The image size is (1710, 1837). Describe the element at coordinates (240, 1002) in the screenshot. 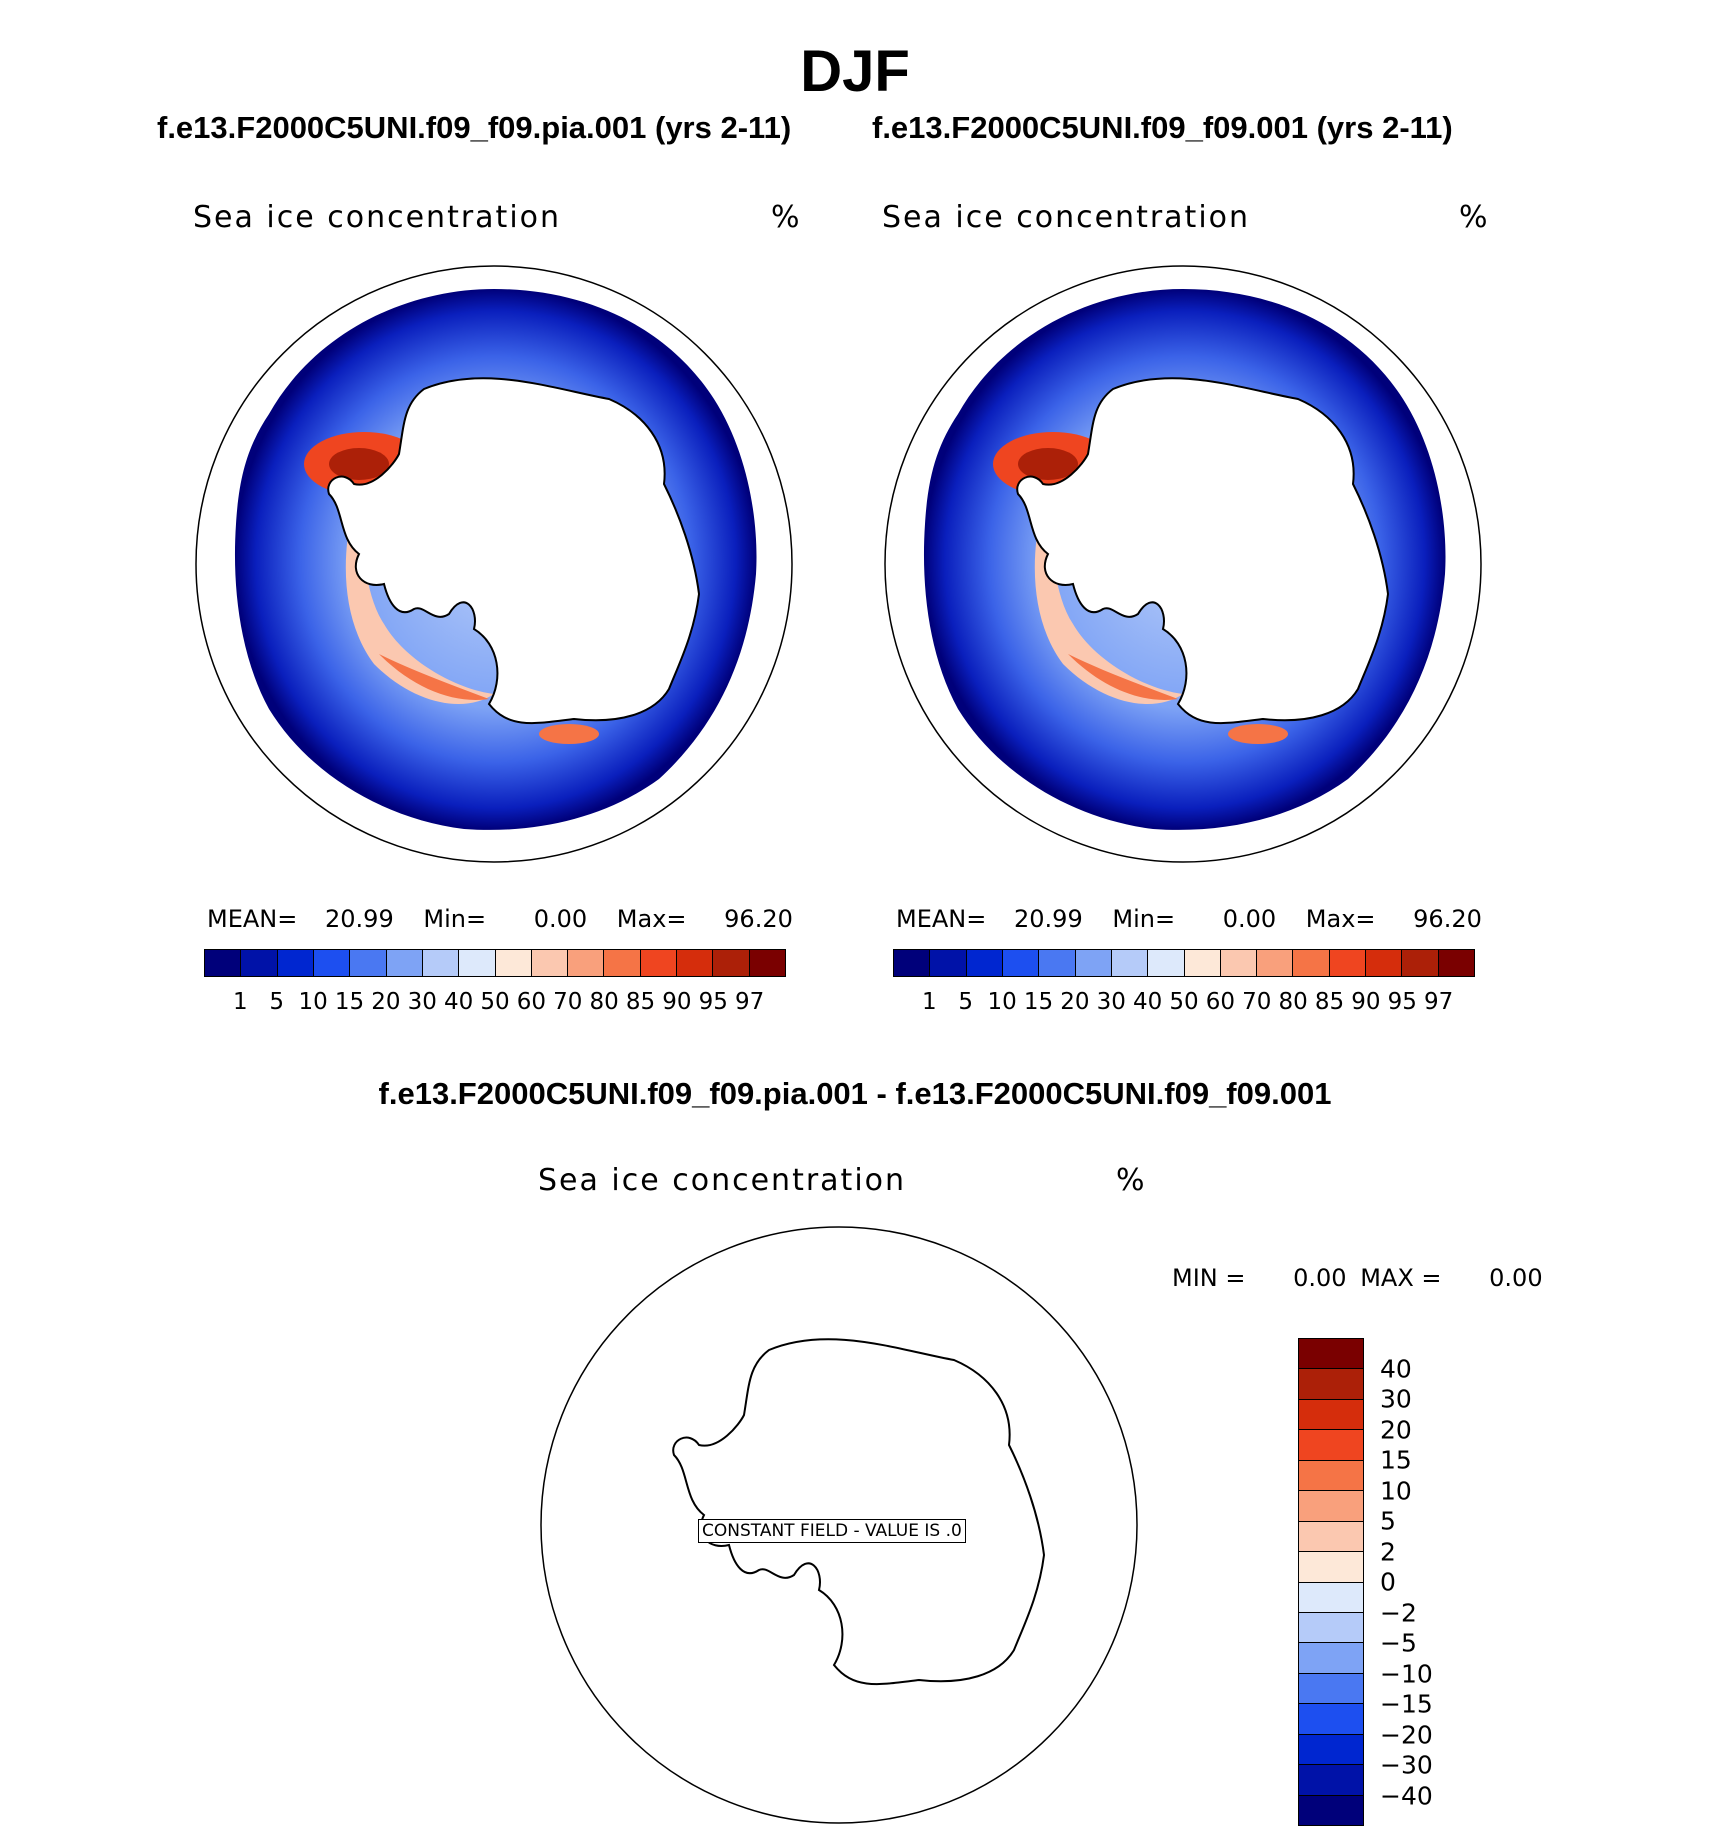

I see `colorbar-tick-label: 1` at that location.